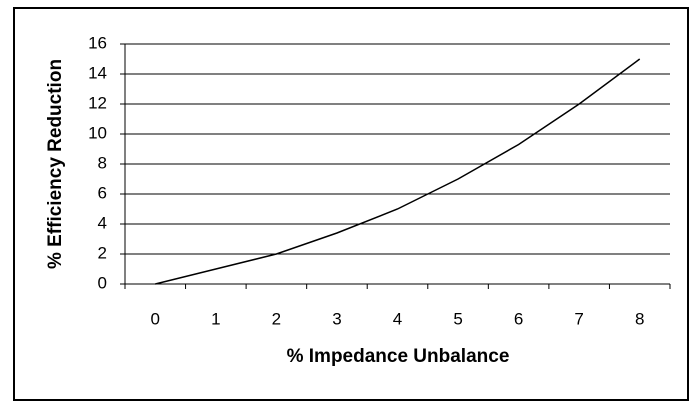 The width and height of the screenshot is (700, 407). I want to click on x-tick-label: 7, so click(578, 318).